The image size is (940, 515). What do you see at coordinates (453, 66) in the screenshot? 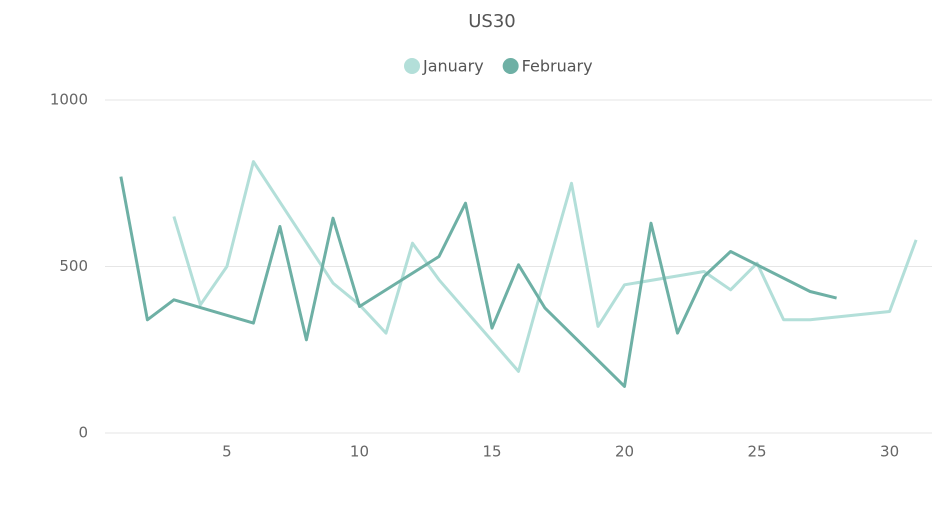
I see `legend-label: January` at bounding box center [453, 66].